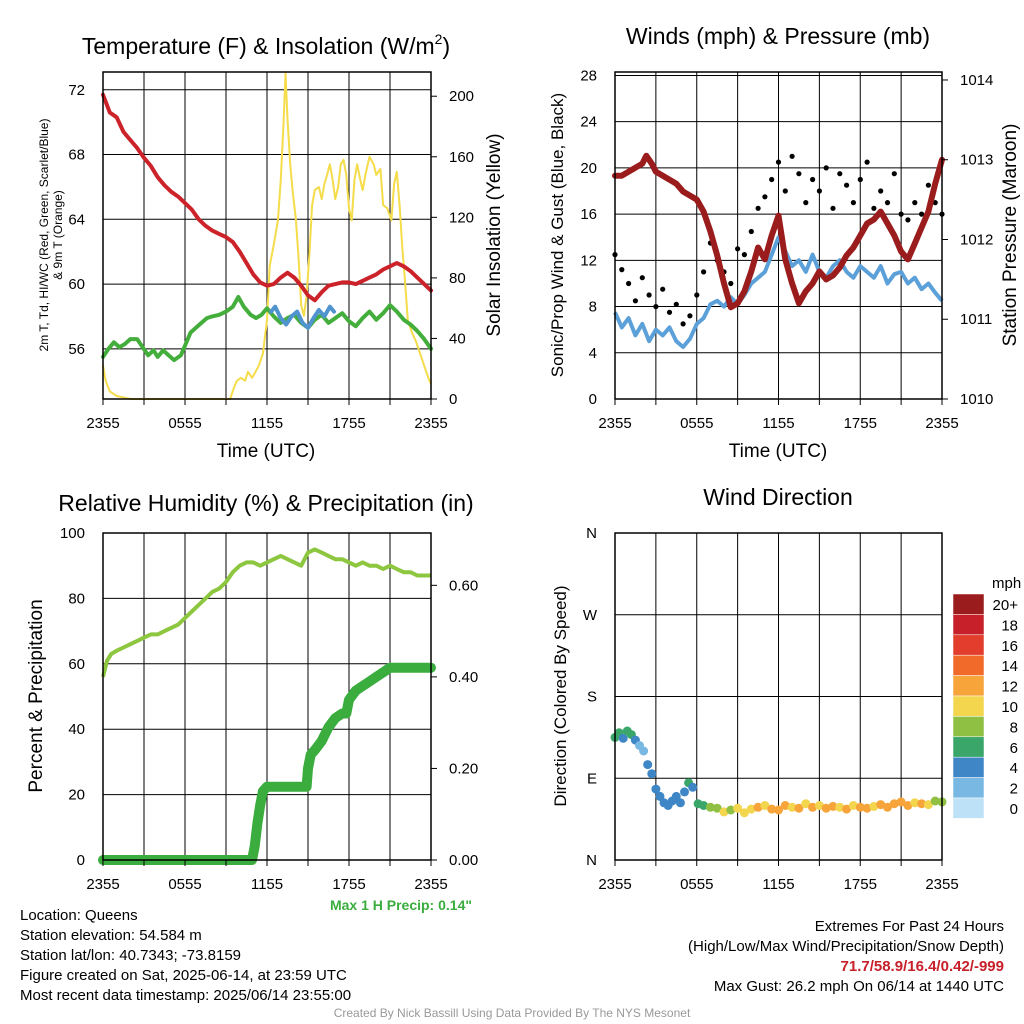 The width and height of the screenshot is (1024, 1024). What do you see at coordinates (58, 235) in the screenshot?
I see `temperature-left-axis-label-line2: & 9m T (Orange)` at bounding box center [58, 235].